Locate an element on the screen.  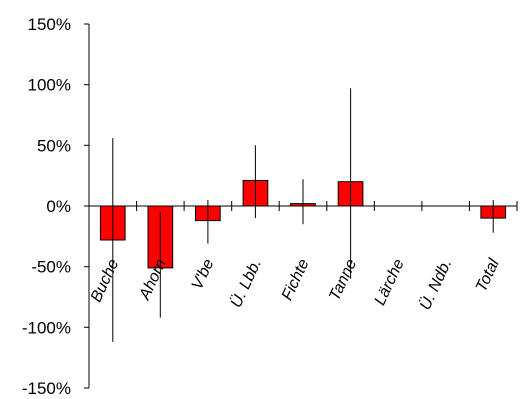
y-tick-label-6: -150% is located at coordinates (46, 386).